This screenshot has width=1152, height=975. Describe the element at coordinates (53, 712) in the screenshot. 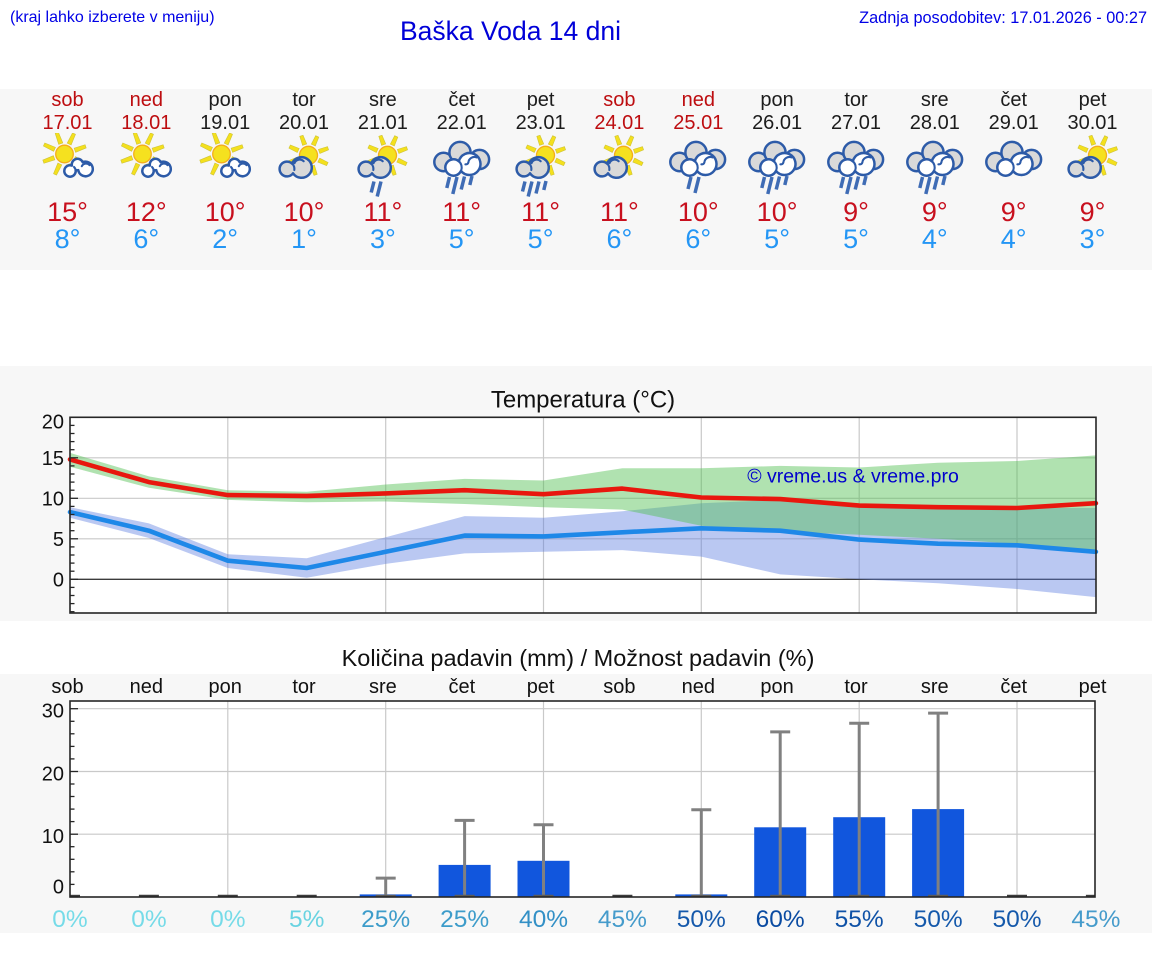

I see `svg-text: 30` at that location.